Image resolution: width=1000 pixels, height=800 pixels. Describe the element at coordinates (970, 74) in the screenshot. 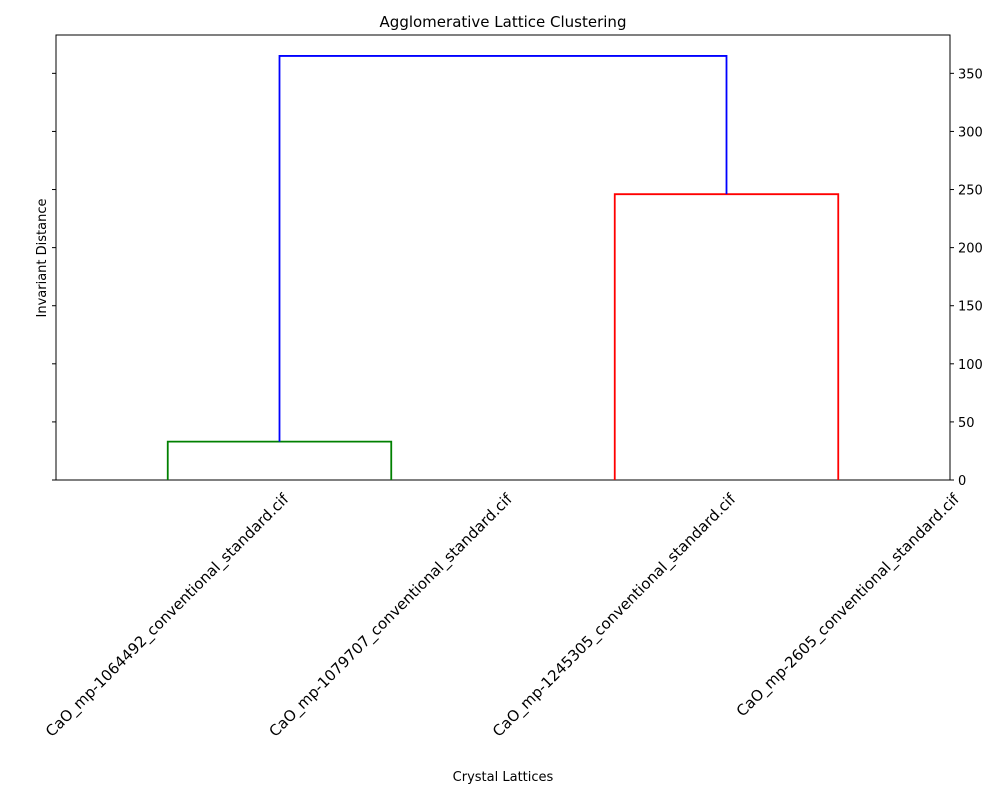

I see `y-tick-label: 350` at that location.